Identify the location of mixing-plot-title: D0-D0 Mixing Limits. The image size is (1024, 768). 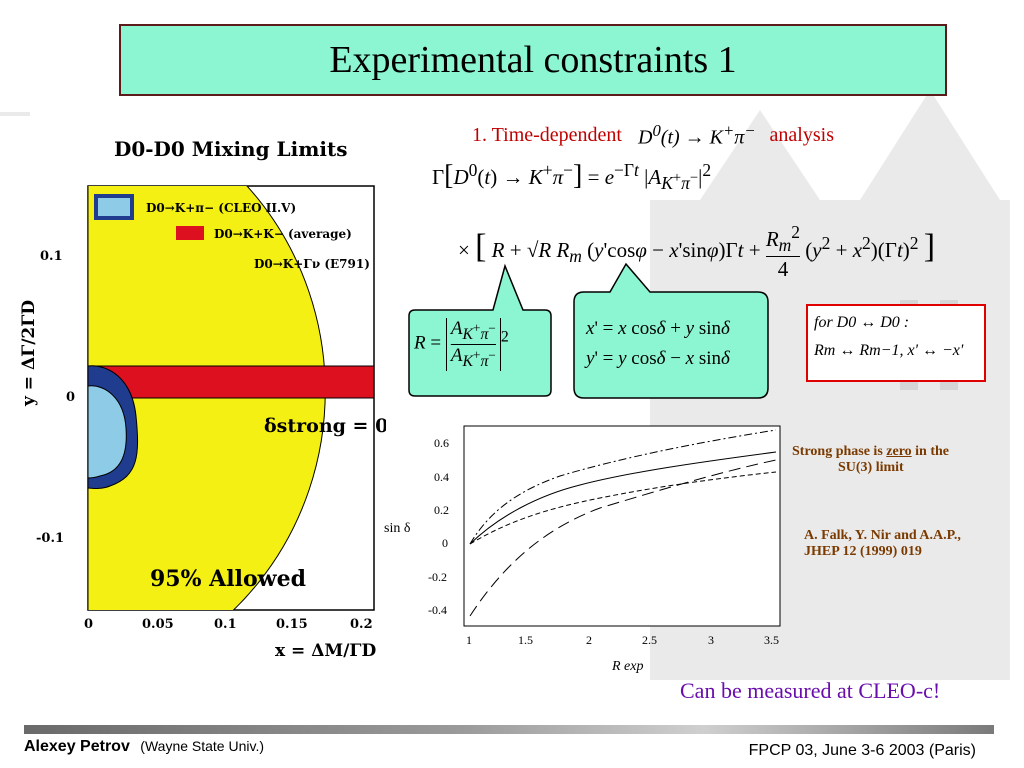
(230, 149).